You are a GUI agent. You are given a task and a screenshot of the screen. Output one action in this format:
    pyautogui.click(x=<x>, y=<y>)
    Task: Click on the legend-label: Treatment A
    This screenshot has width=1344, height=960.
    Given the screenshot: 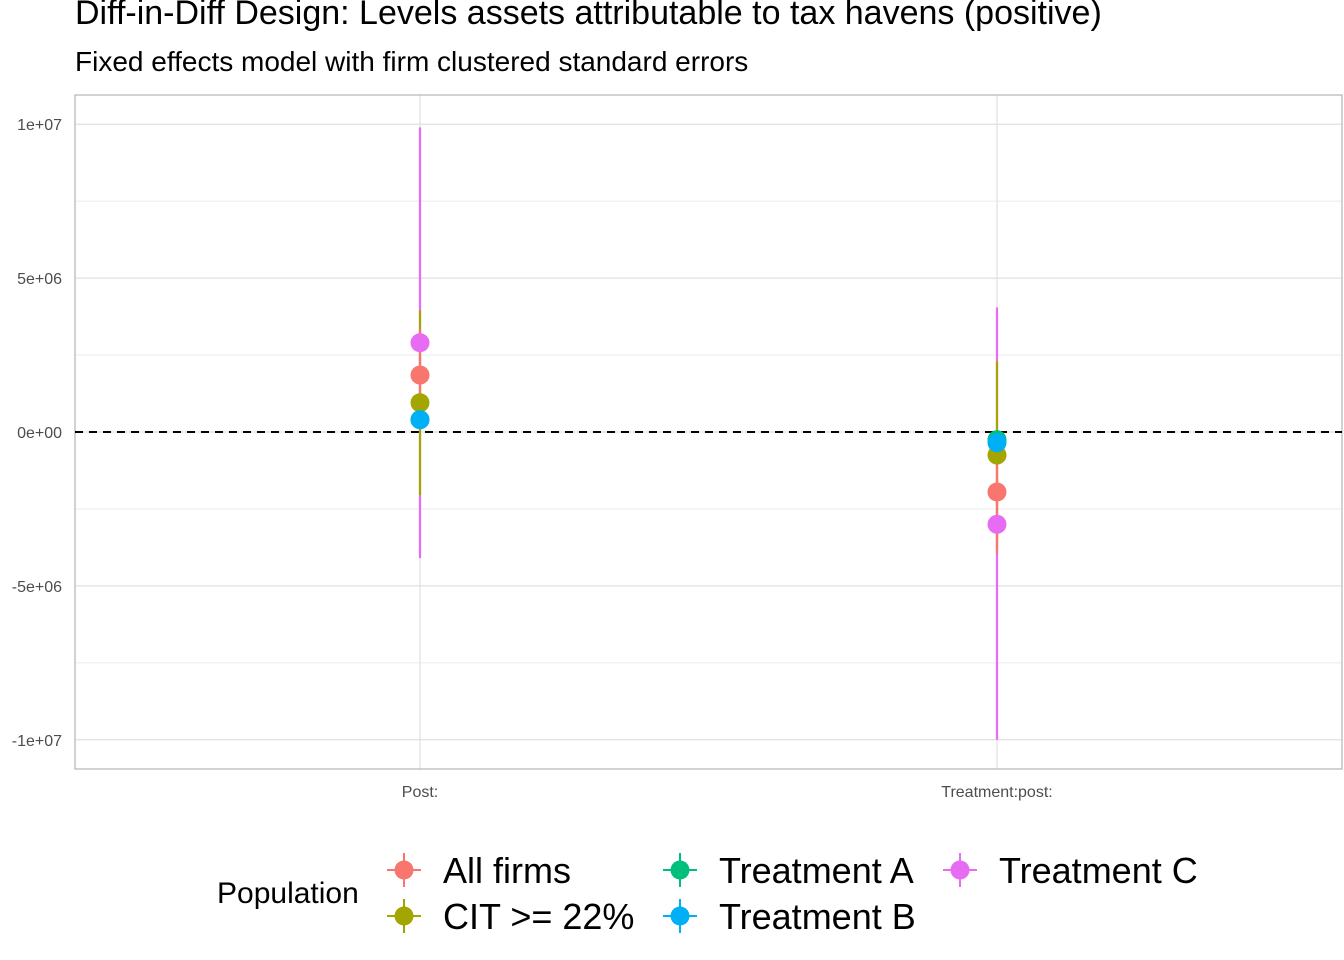 What is the action you would take?
    pyautogui.click(x=816, y=870)
    